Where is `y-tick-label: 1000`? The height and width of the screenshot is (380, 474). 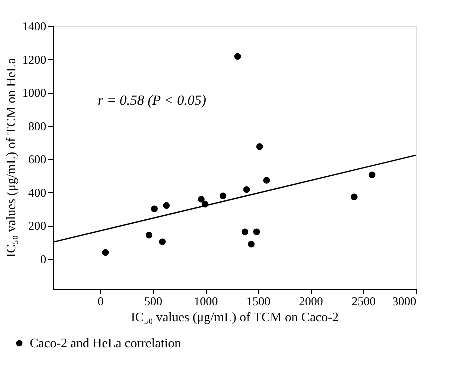 y-tick-label: 1000 is located at coordinates (34, 93).